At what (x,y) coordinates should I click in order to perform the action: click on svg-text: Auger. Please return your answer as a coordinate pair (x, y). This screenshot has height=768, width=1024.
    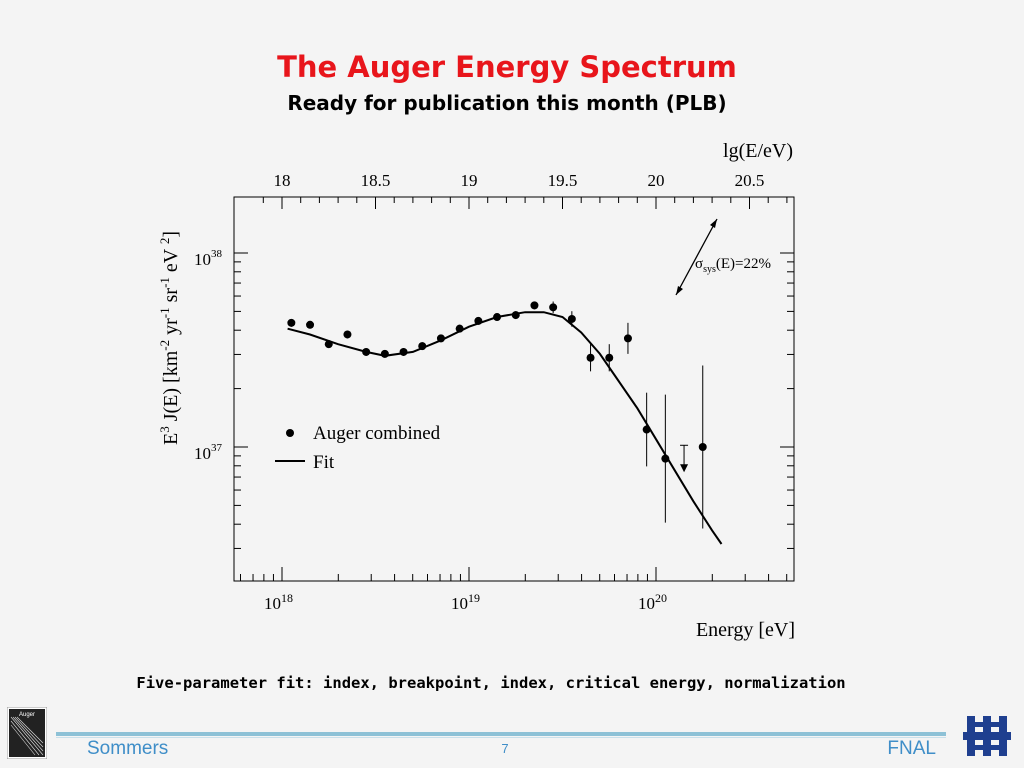
    Looking at the image, I should click on (27, 715).